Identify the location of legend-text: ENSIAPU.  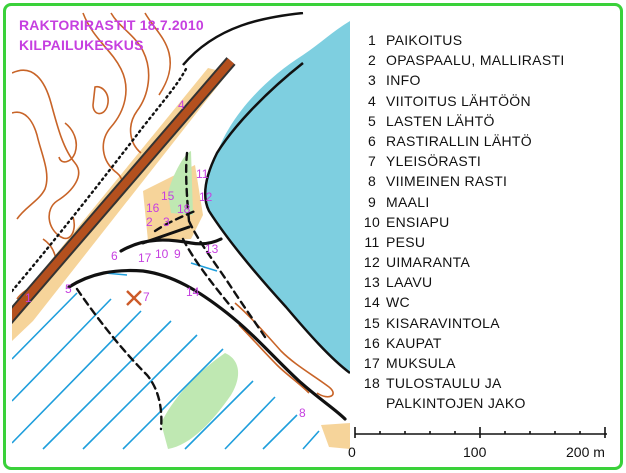
(418, 221).